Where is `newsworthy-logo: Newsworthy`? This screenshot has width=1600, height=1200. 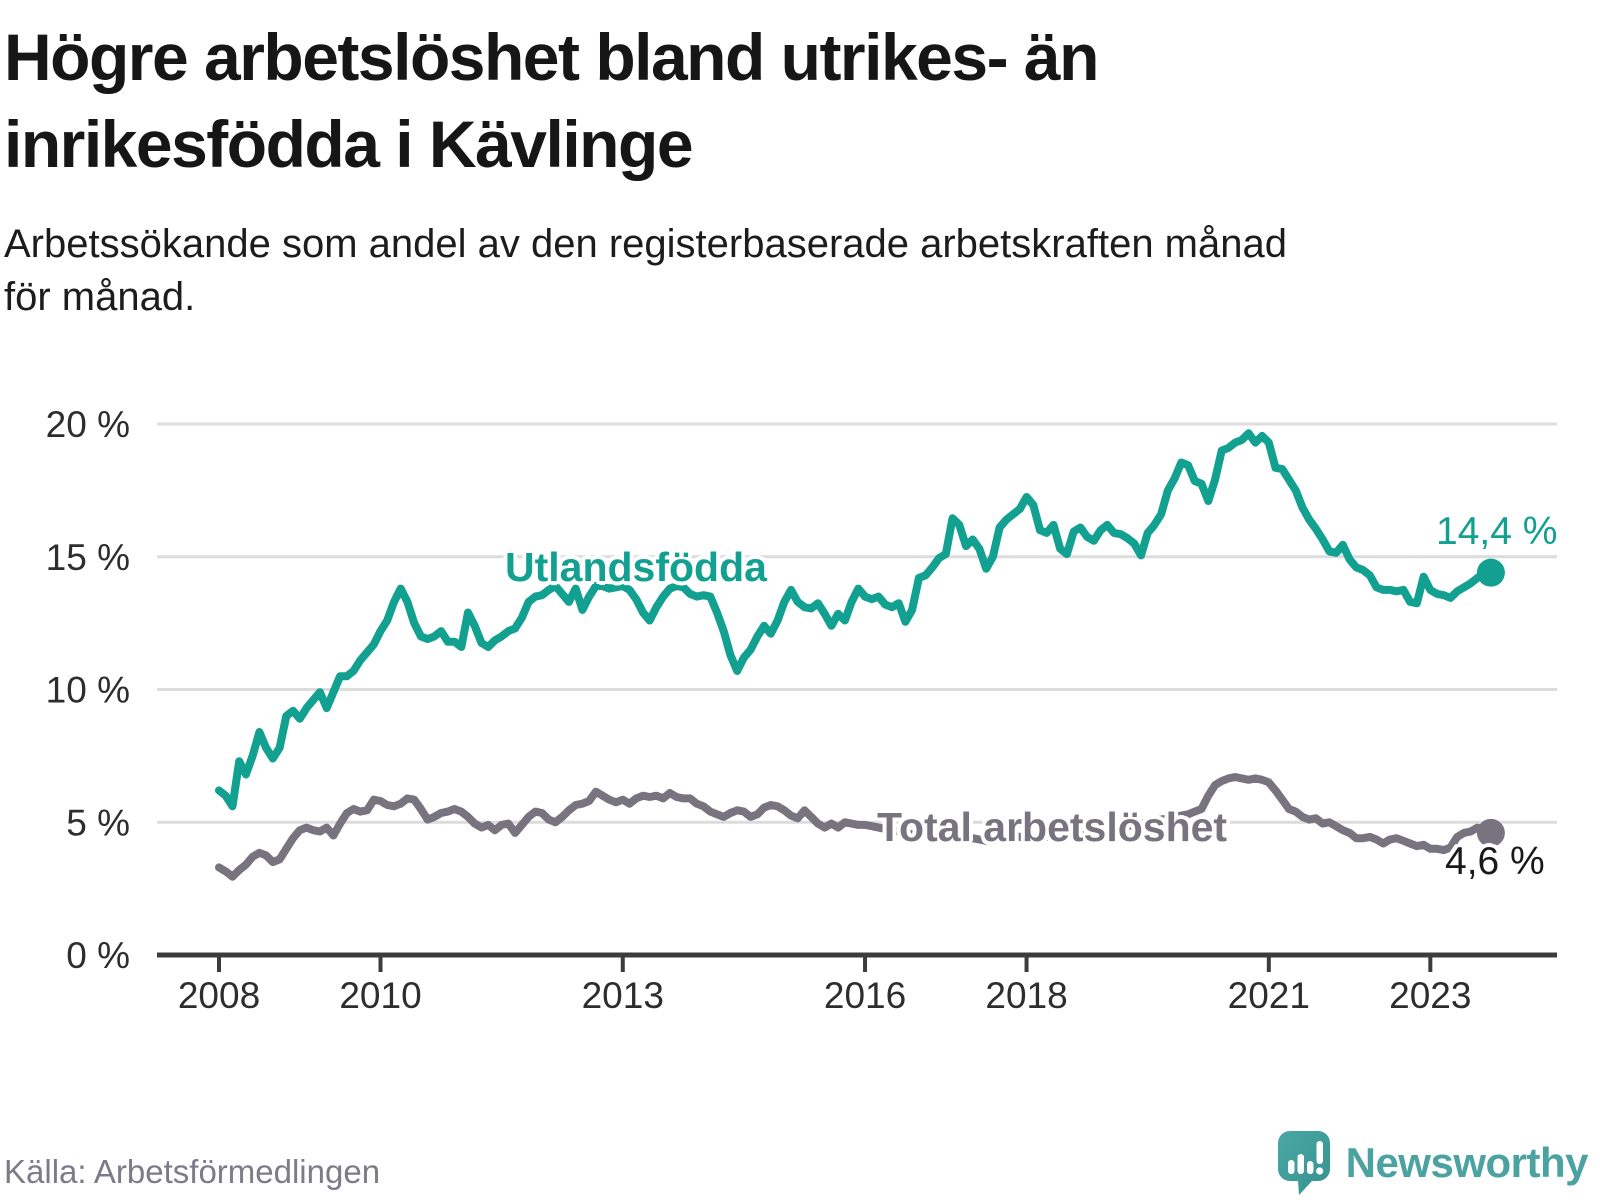 newsworthy-logo: Newsworthy is located at coordinates (1433, 1163).